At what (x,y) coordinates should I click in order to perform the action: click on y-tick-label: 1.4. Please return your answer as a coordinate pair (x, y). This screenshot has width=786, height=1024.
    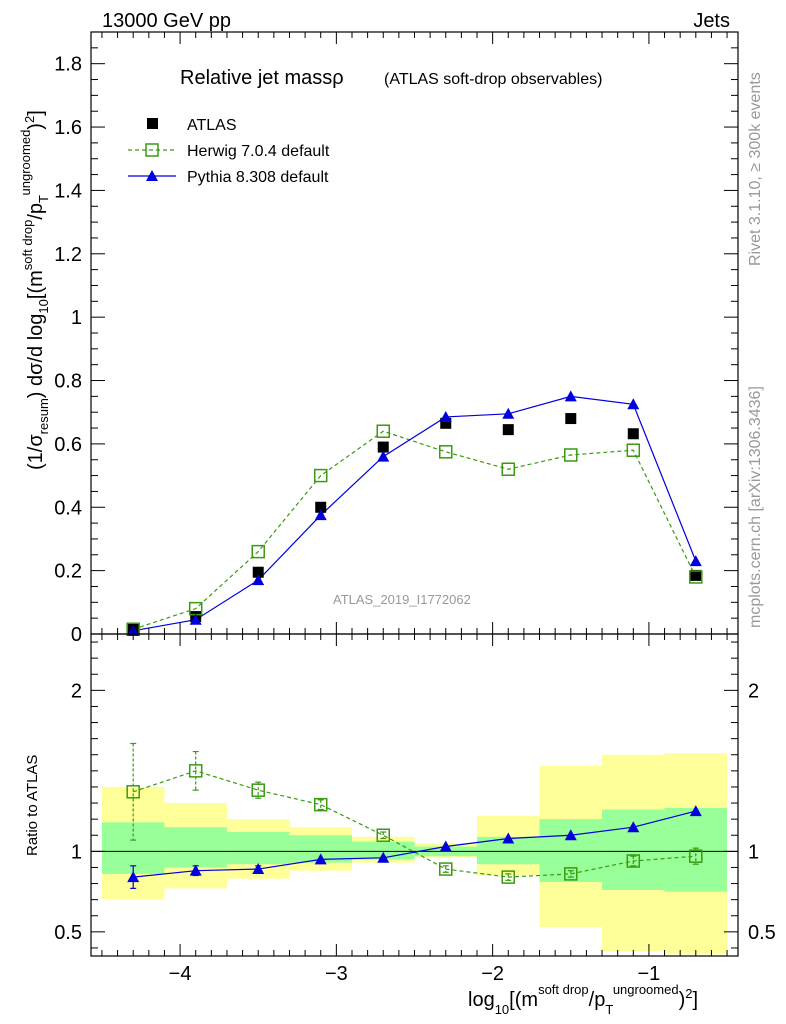
    Looking at the image, I should click on (68, 191).